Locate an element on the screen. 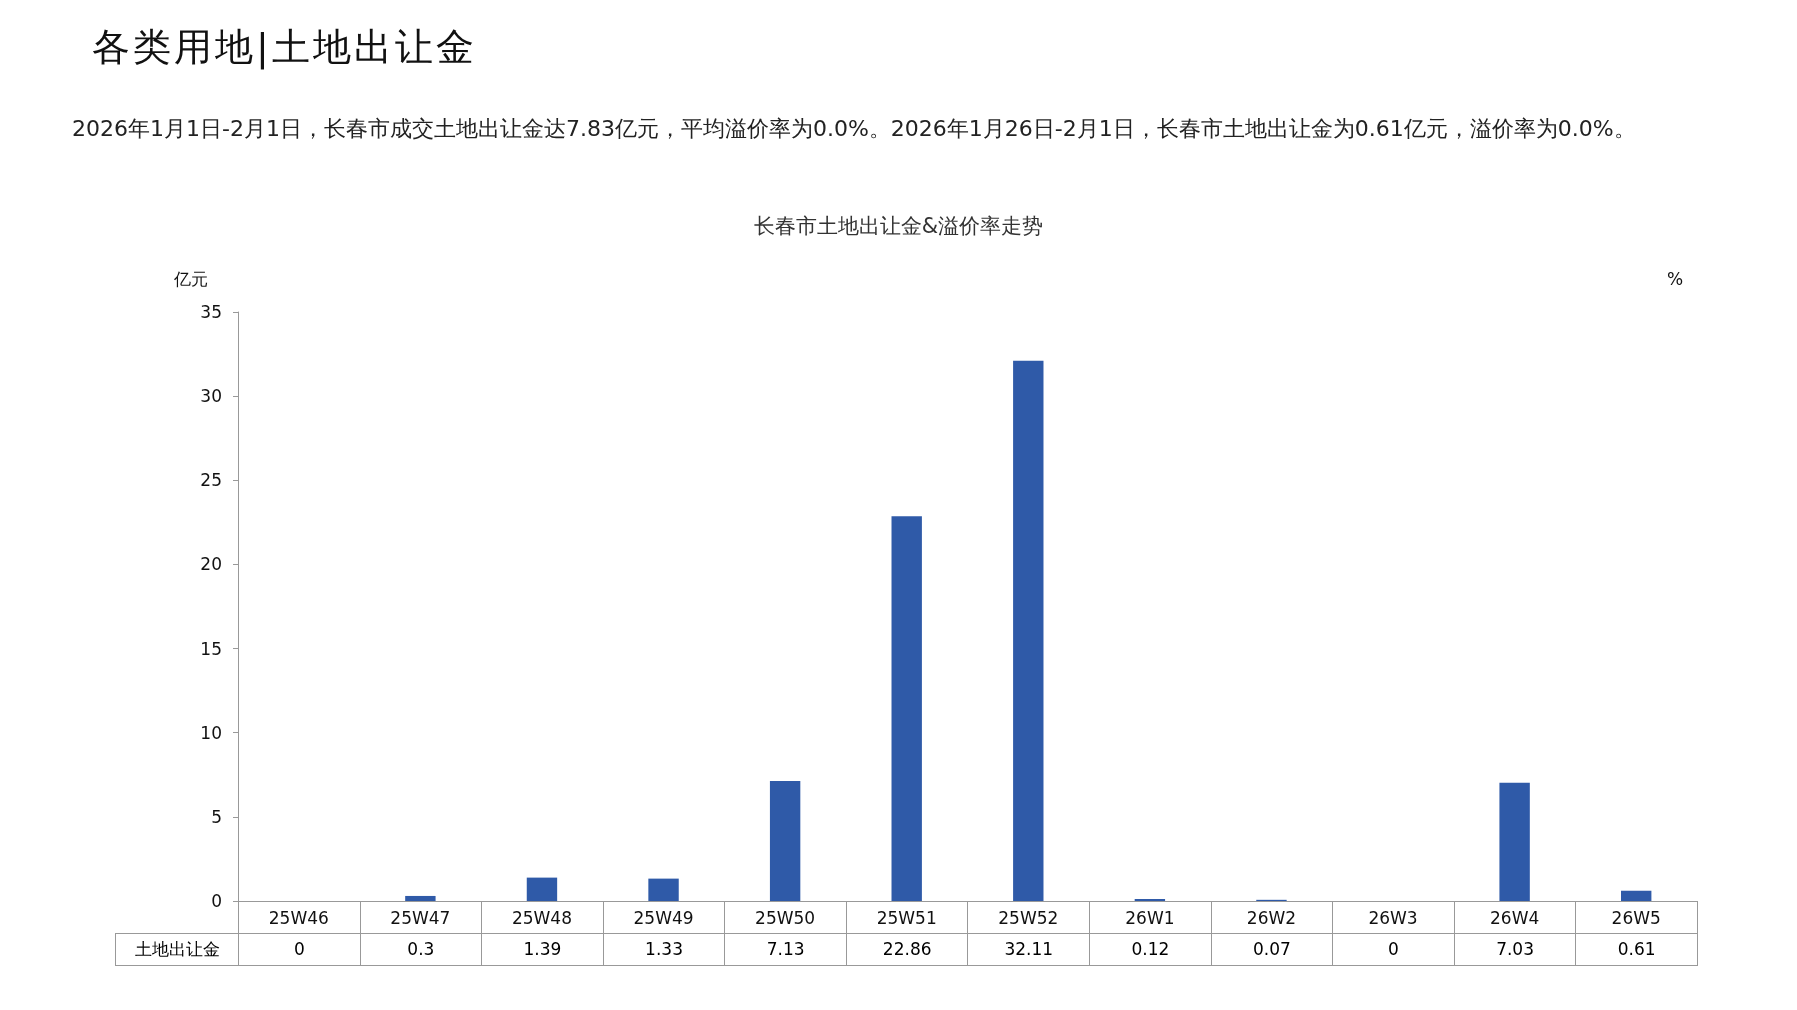  y-tick-label: 5 is located at coordinates (216, 816).